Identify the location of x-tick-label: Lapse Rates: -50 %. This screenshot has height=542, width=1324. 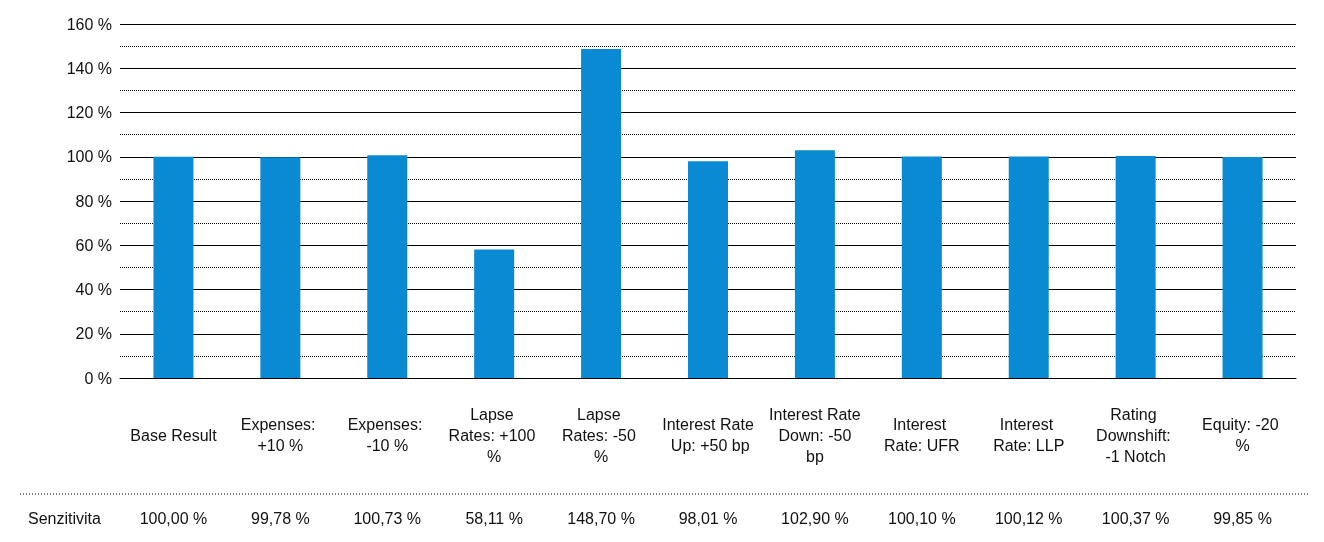
(601, 435).